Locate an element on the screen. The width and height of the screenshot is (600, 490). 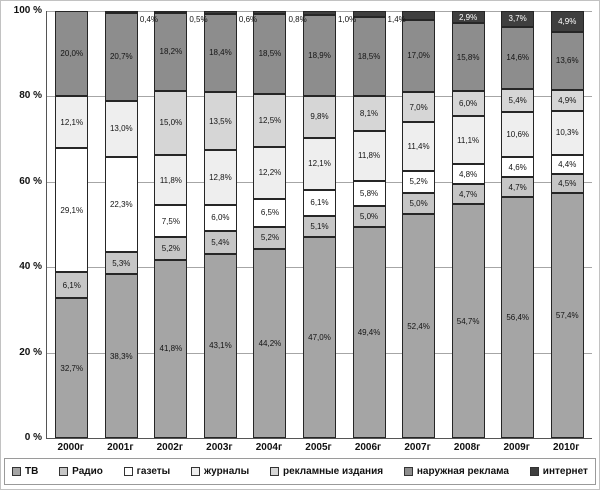
data-label: 15,0% is located at coordinates (171, 123).